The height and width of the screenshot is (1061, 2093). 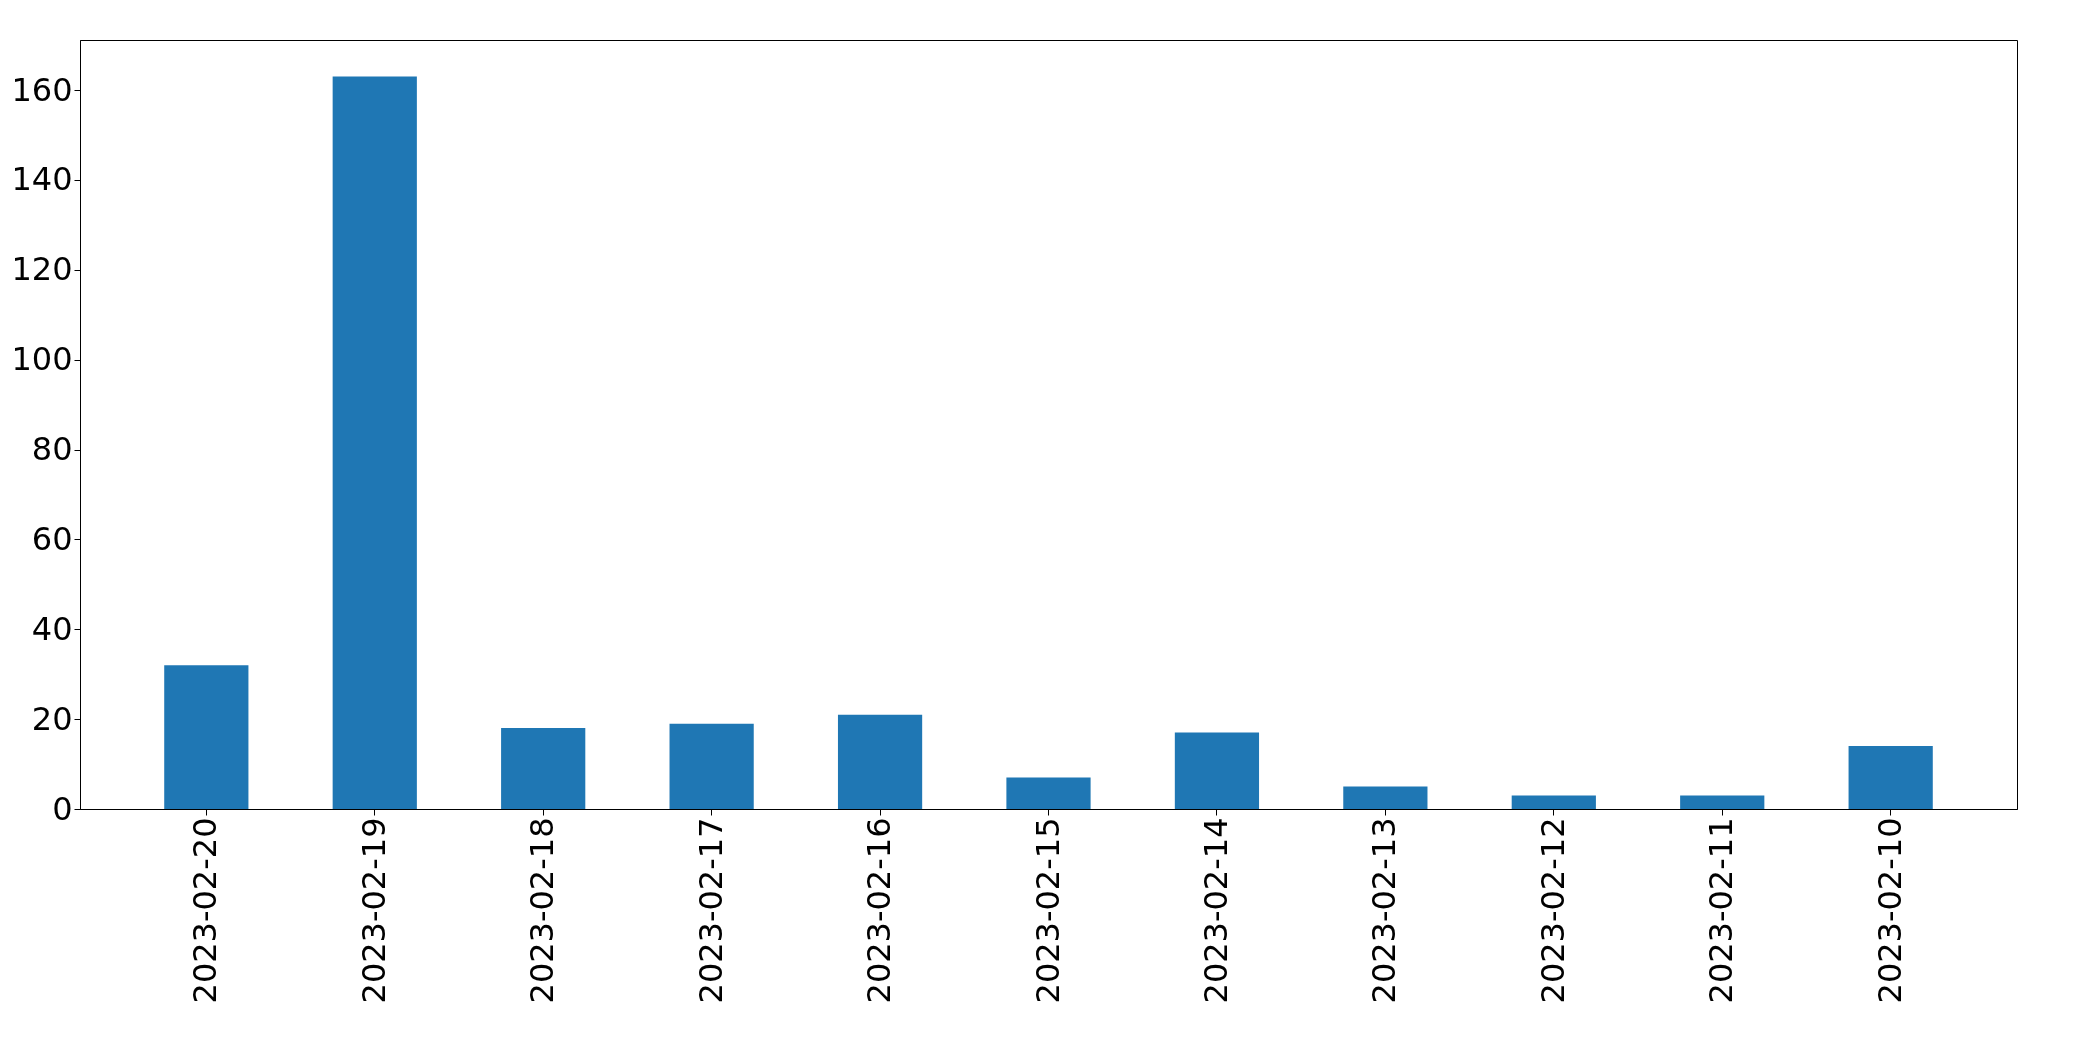 What do you see at coordinates (42, 269) in the screenshot?
I see `y-tick-label: 120` at bounding box center [42, 269].